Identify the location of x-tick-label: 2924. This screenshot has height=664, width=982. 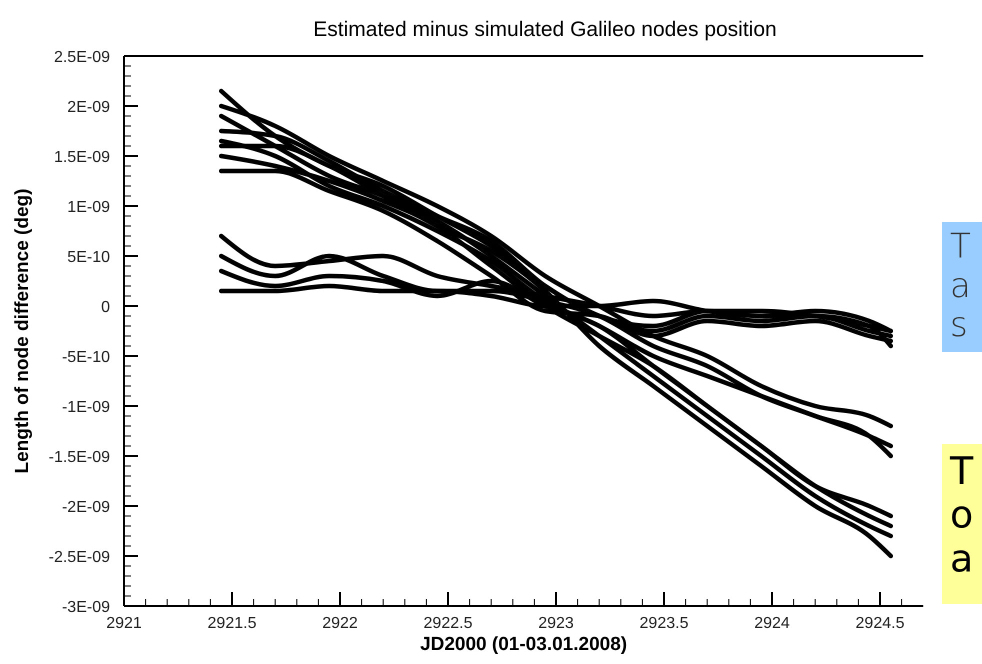
(772, 623).